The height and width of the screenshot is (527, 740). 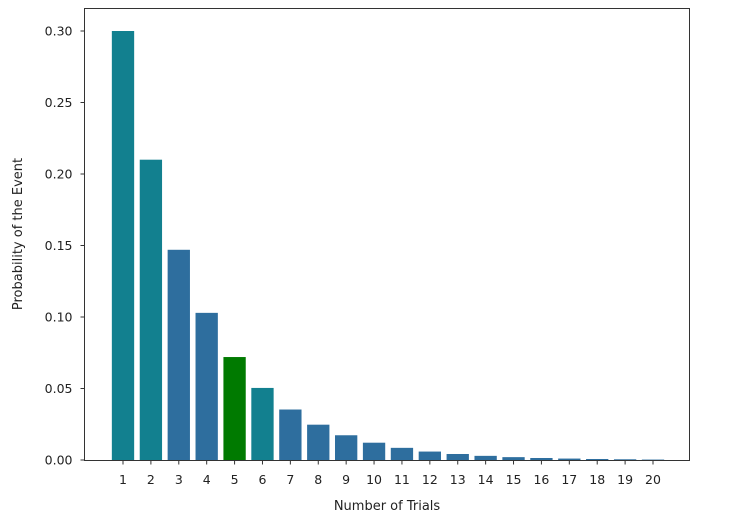 I want to click on y-tick-label: 0.25, so click(x=59, y=102).